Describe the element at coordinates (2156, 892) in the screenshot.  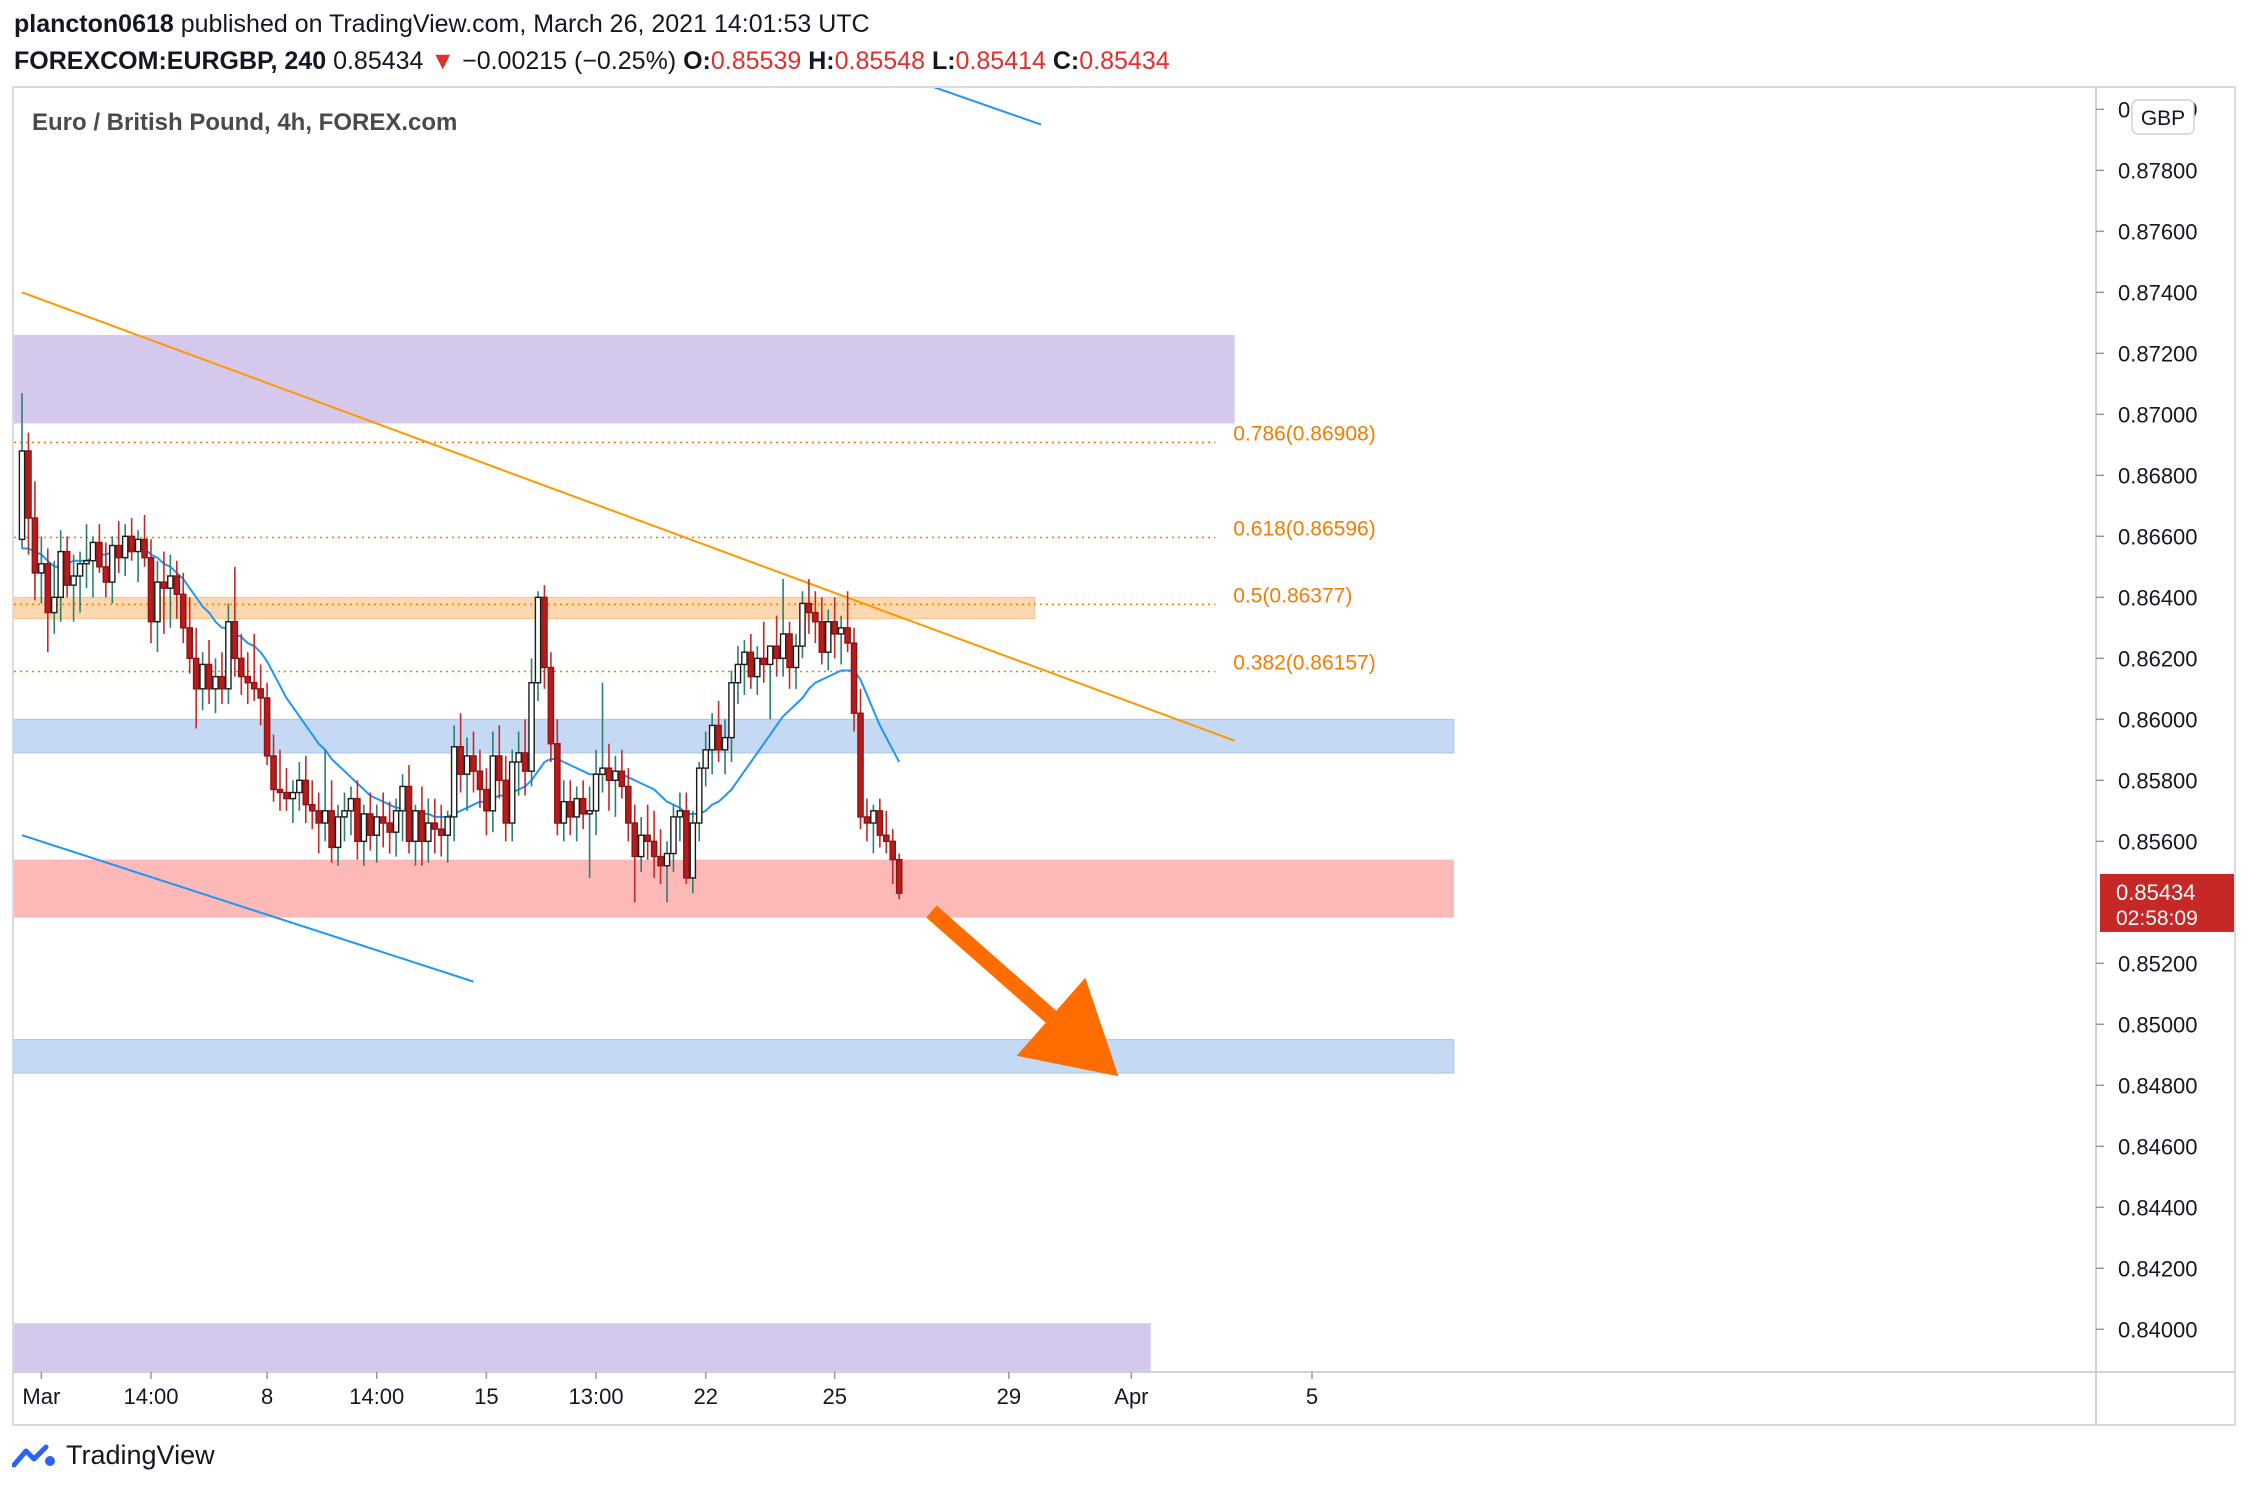
I see `last-price-value: 0.85434` at that location.